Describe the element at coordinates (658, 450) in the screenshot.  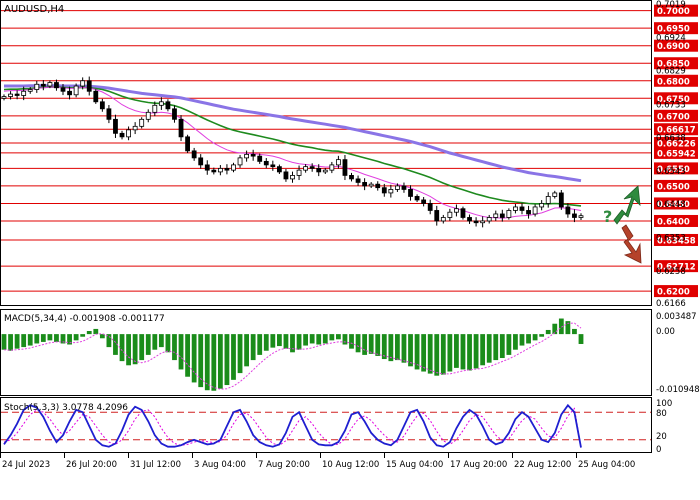
I see `stoch-axis-0: 0` at that location.